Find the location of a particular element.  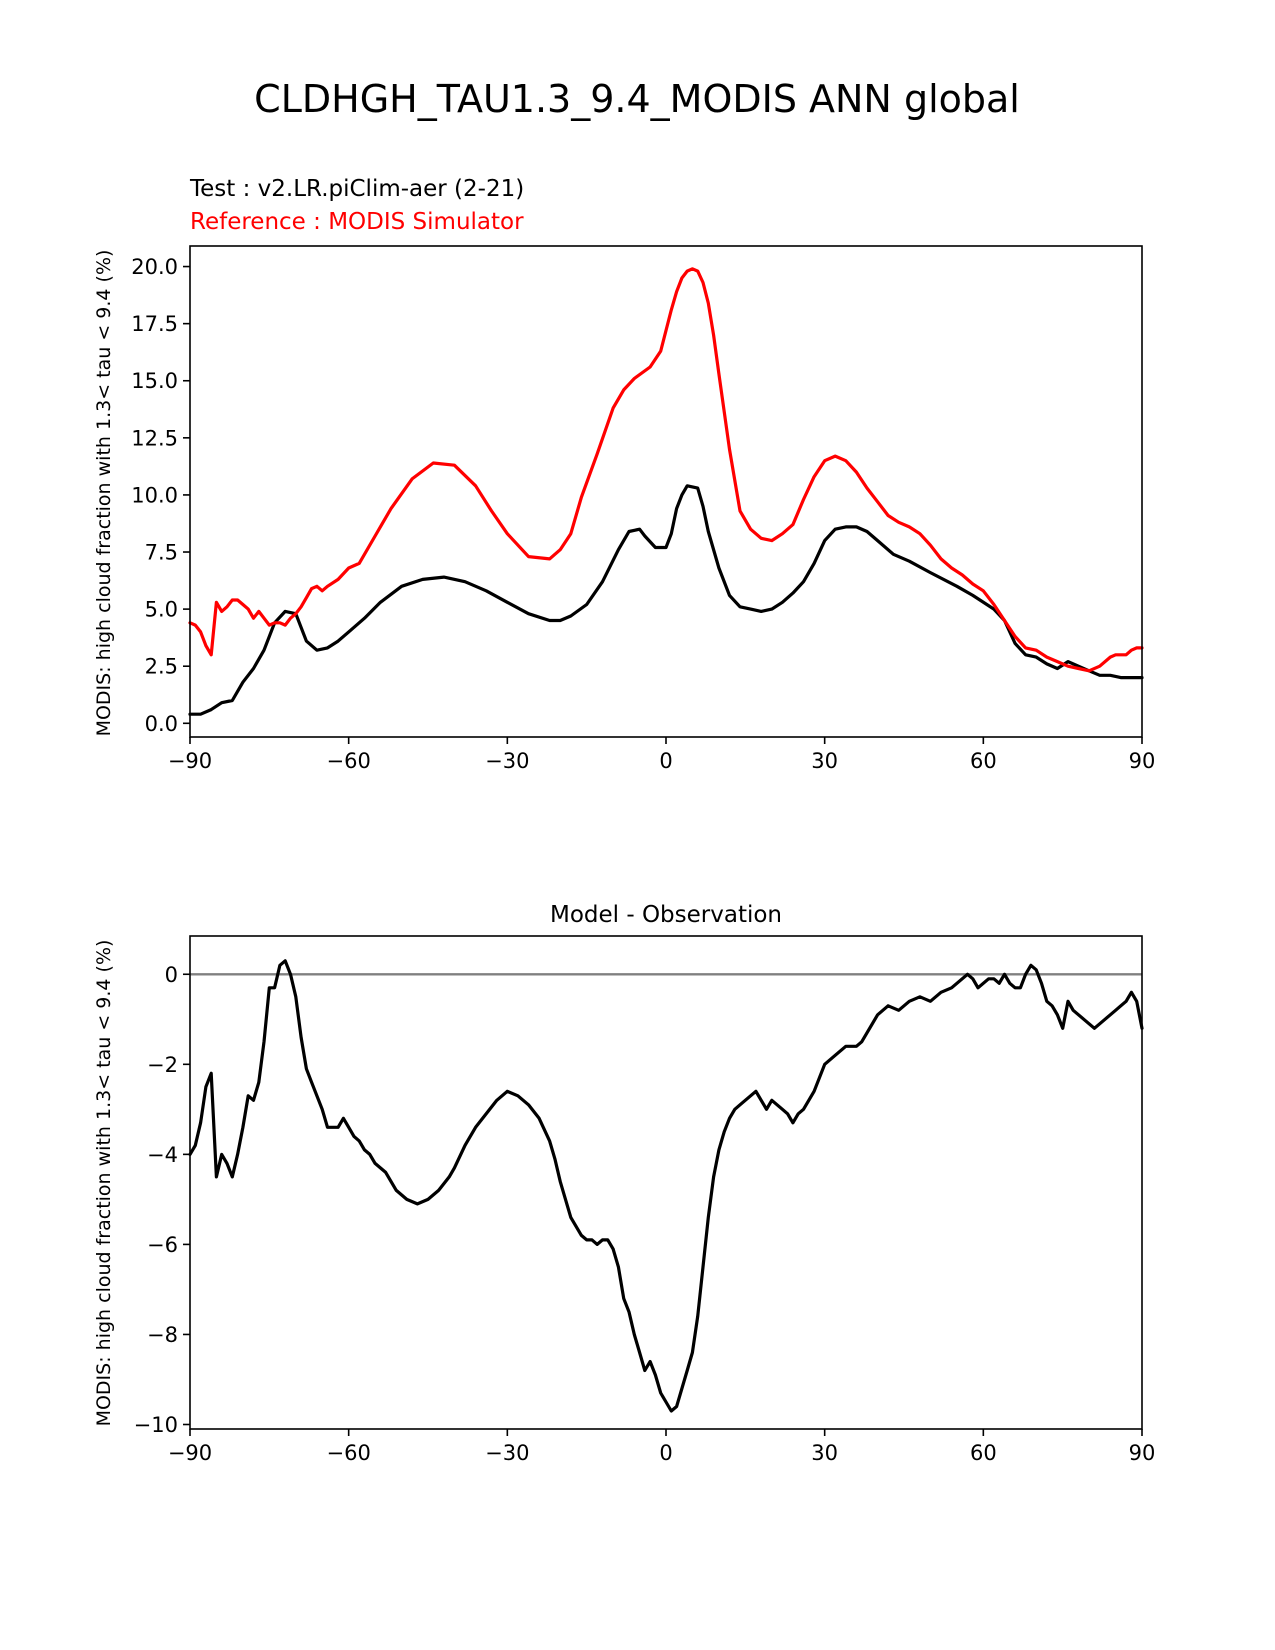

top-y-tick-label: 20.0 is located at coordinates (154, 267).